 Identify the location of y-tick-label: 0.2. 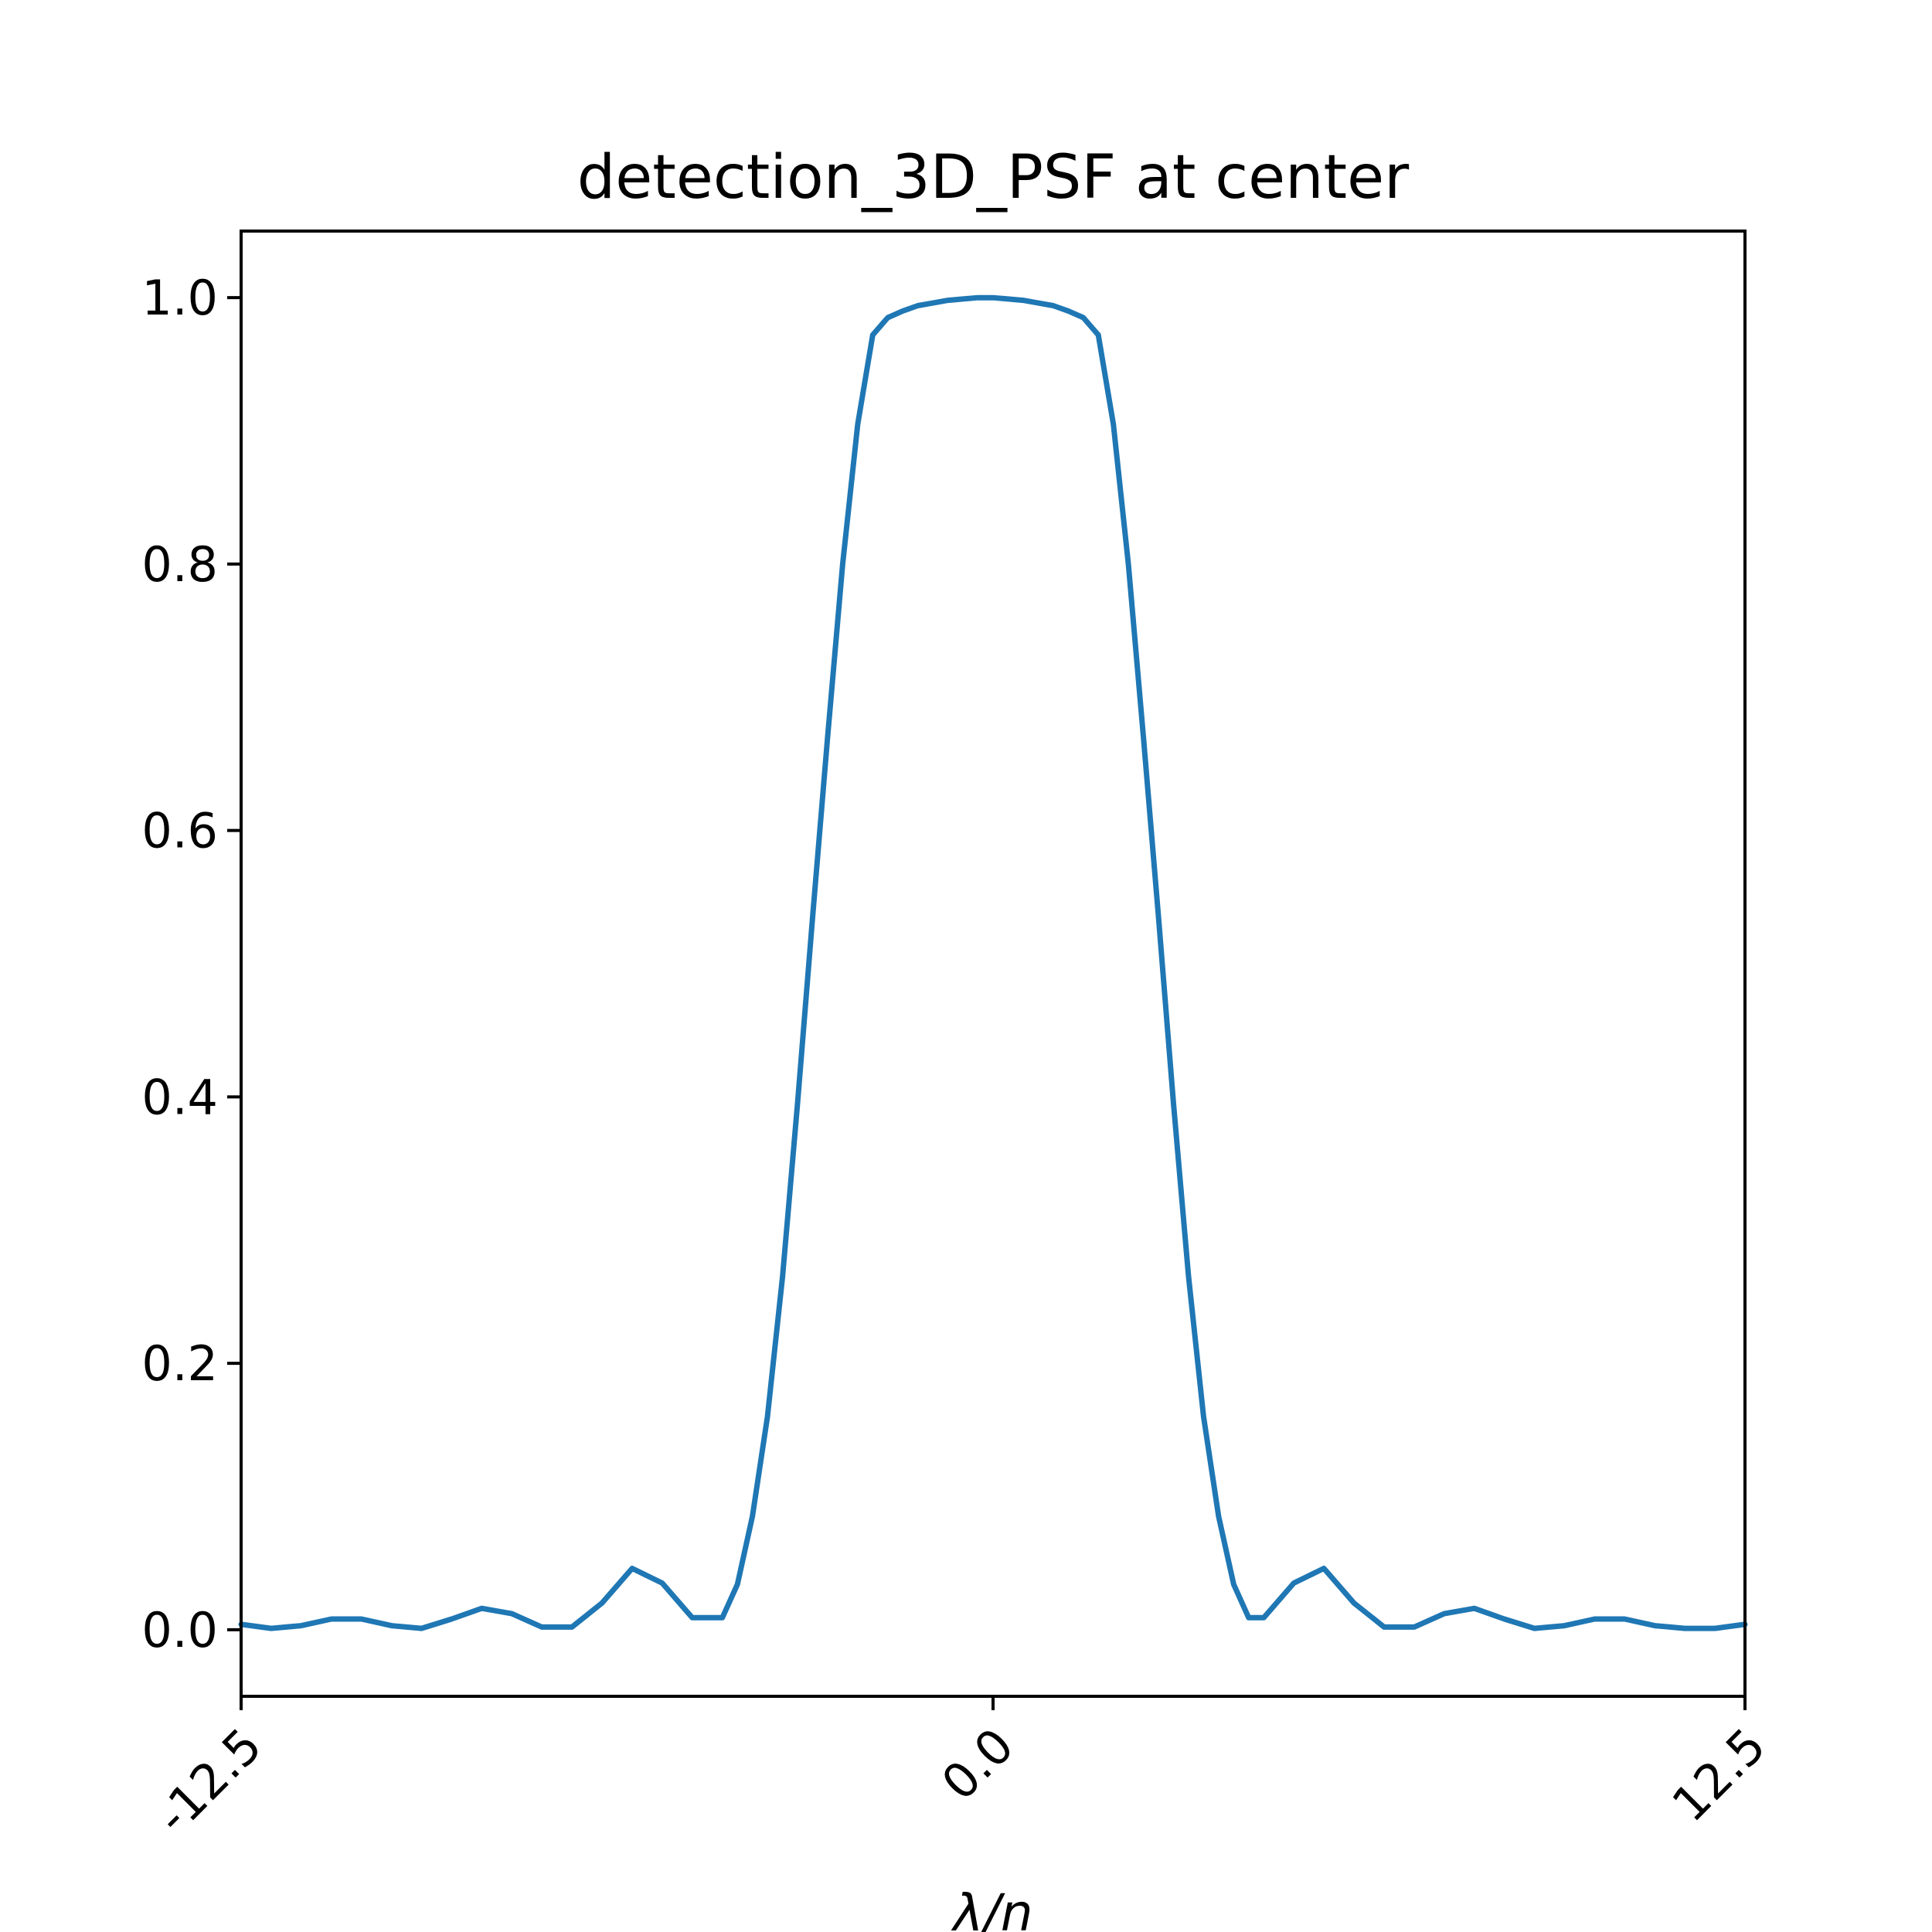
(179, 1363).